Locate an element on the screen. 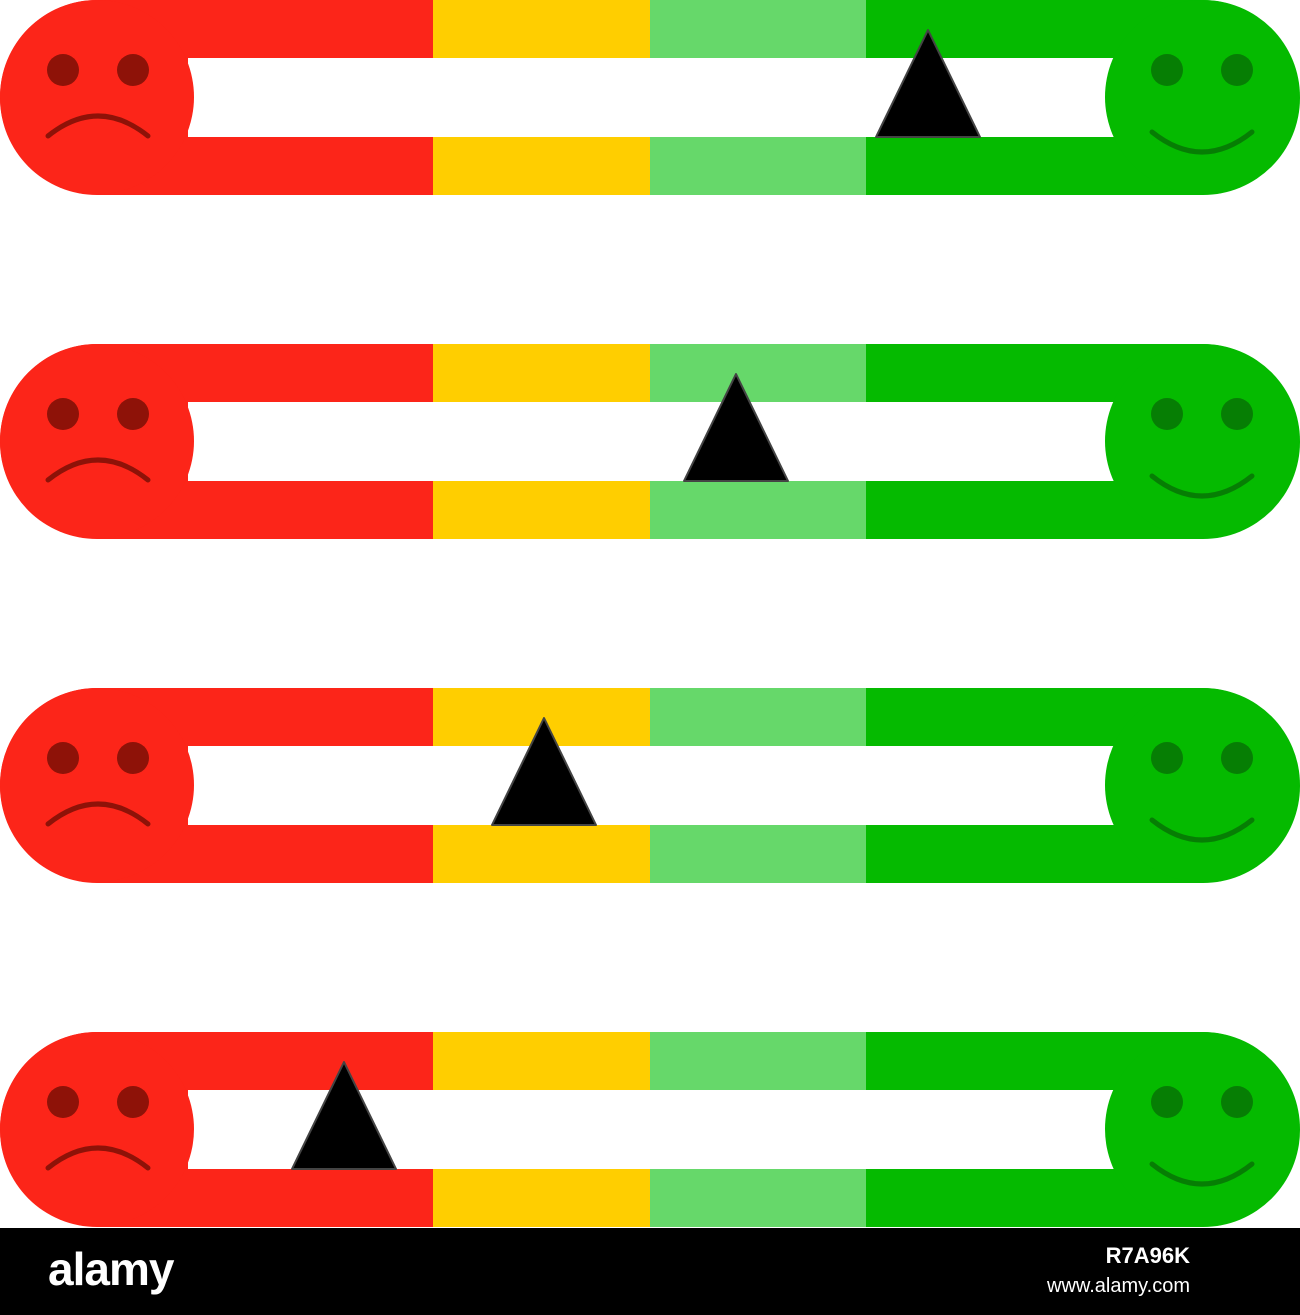 The image size is (1300, 1315). footer-url: www.alamy.com is located at coordinates (1118, 1286).